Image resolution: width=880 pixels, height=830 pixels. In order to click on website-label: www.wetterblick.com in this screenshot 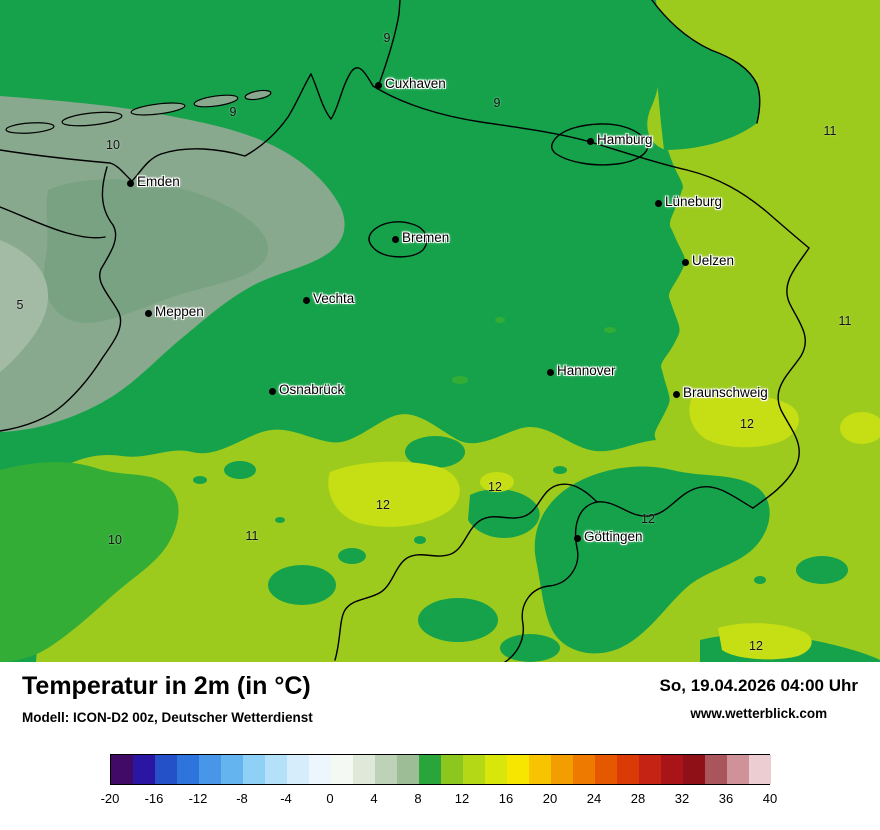, I will do `click(759, 713)`.